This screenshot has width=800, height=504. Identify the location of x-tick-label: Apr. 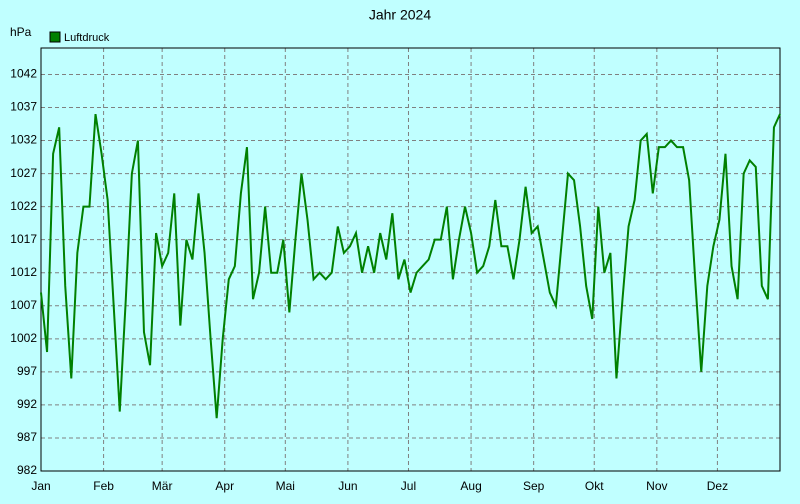
(224, 486).